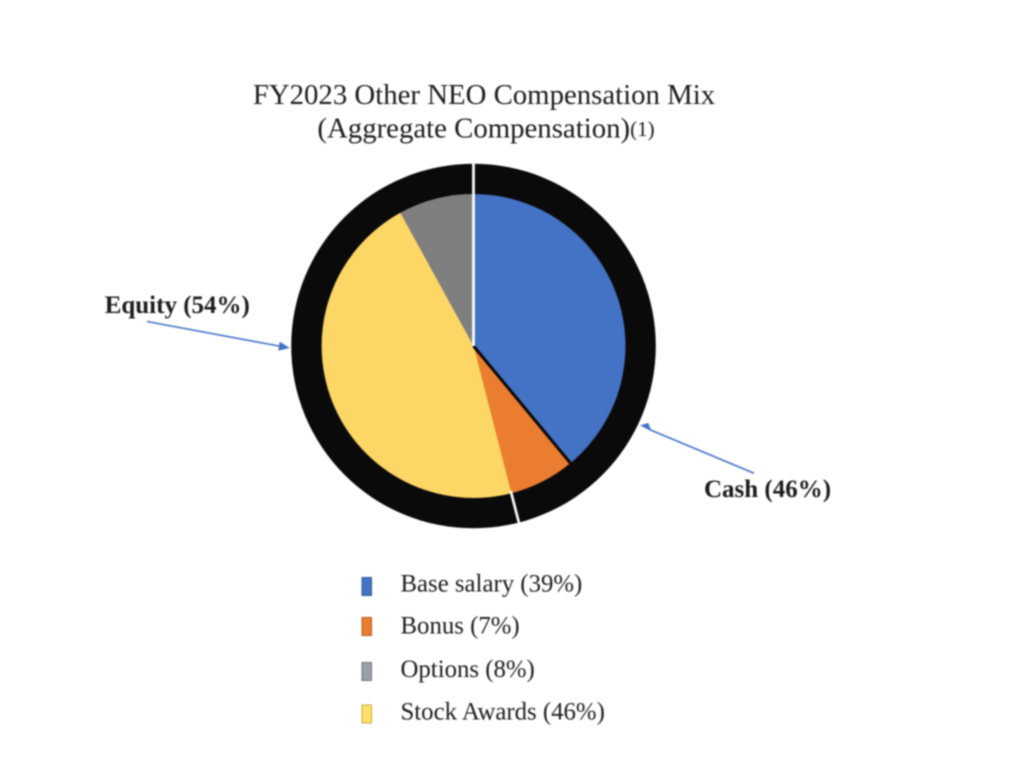 This screenshot has height=757, width=1024. I want to click on svg-text: Base salary (39%), so click(492, 584).